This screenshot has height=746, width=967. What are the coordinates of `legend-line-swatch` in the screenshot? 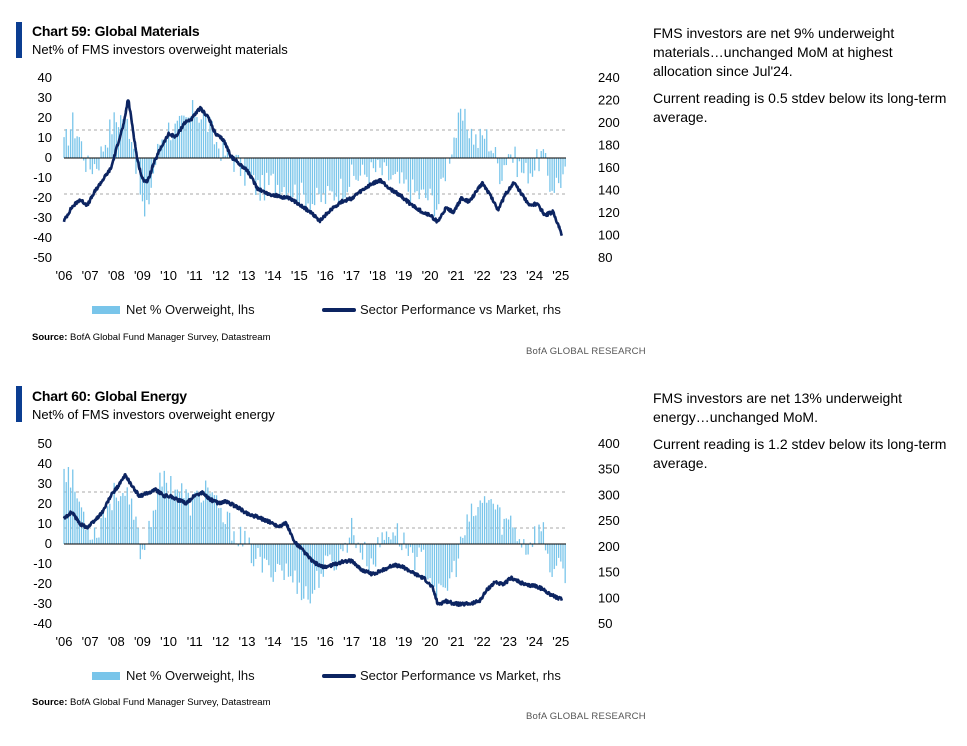 It's located at (339, 675).